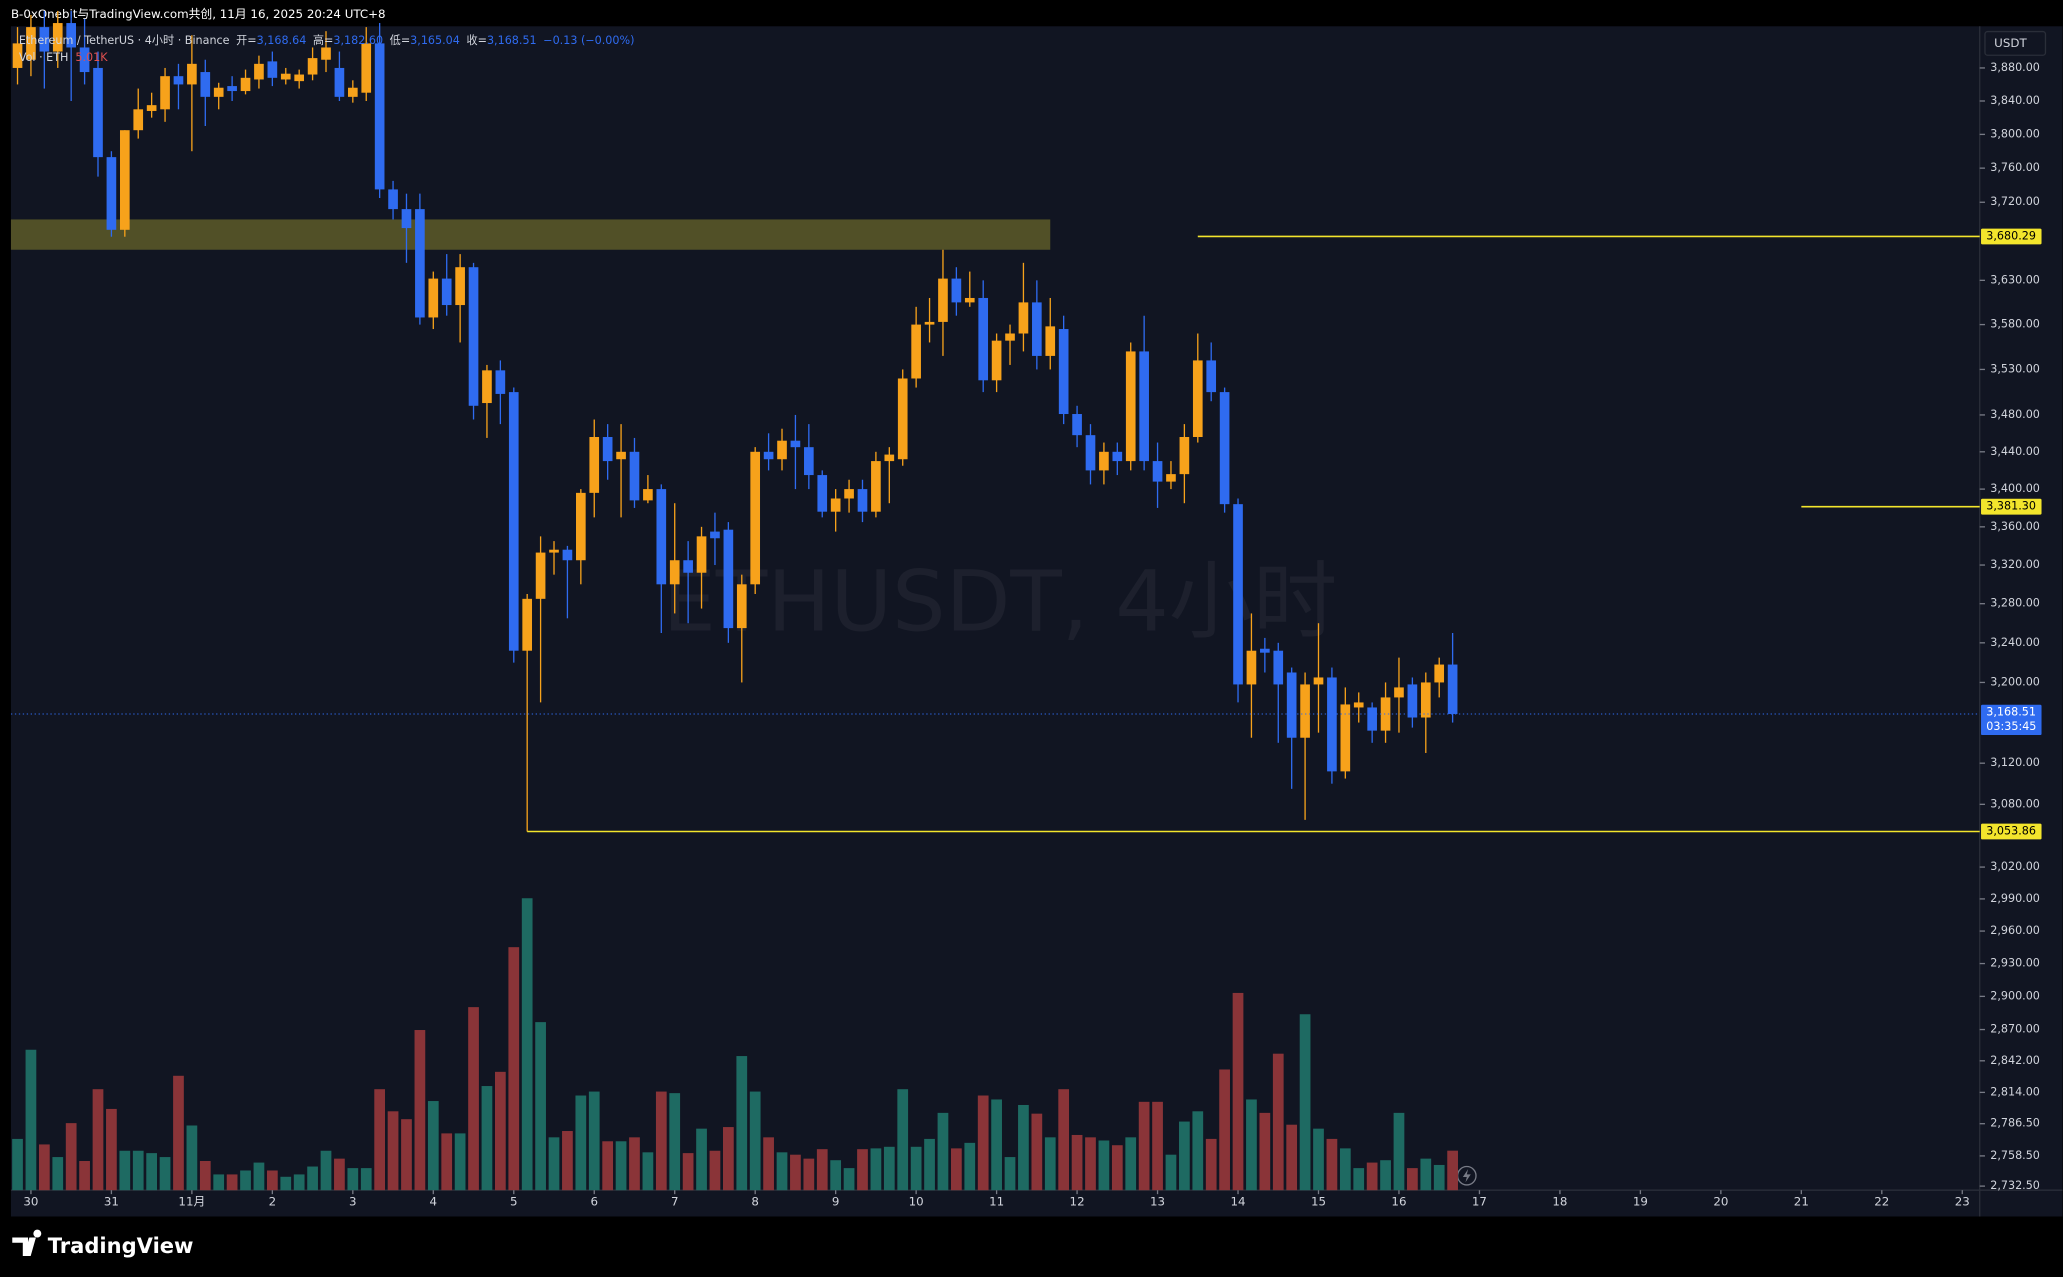  Describe the element at coordinates (2015, 898) in the screenshot. I see `y-tick-label: 2,990.00` at that location.